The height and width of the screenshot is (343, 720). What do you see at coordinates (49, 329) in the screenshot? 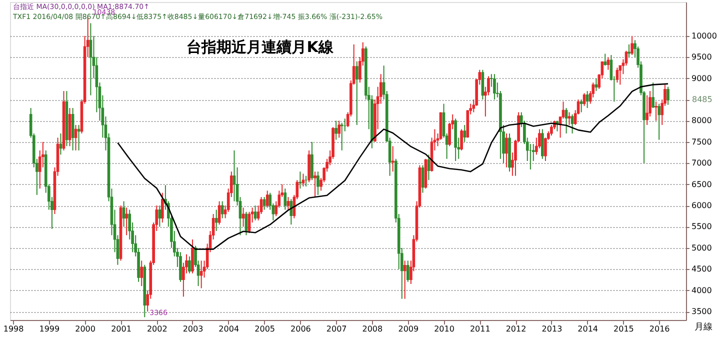
I see `x-tick-label: 1999` at bounding box center [49, 329].